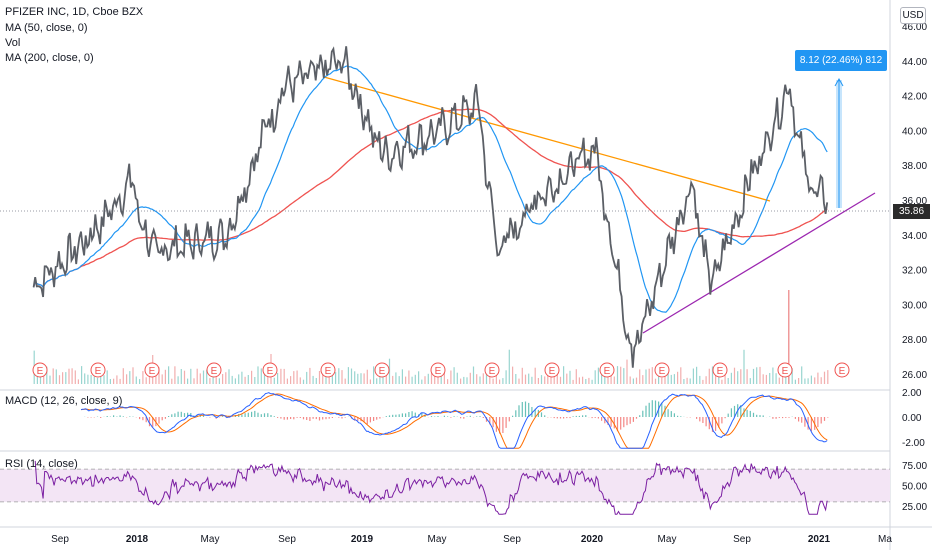 This screenshot has height=550, width=932. I want to click on symbol-title: PFIZER INC, 1D, Cboe BZX, so click(74, 12).